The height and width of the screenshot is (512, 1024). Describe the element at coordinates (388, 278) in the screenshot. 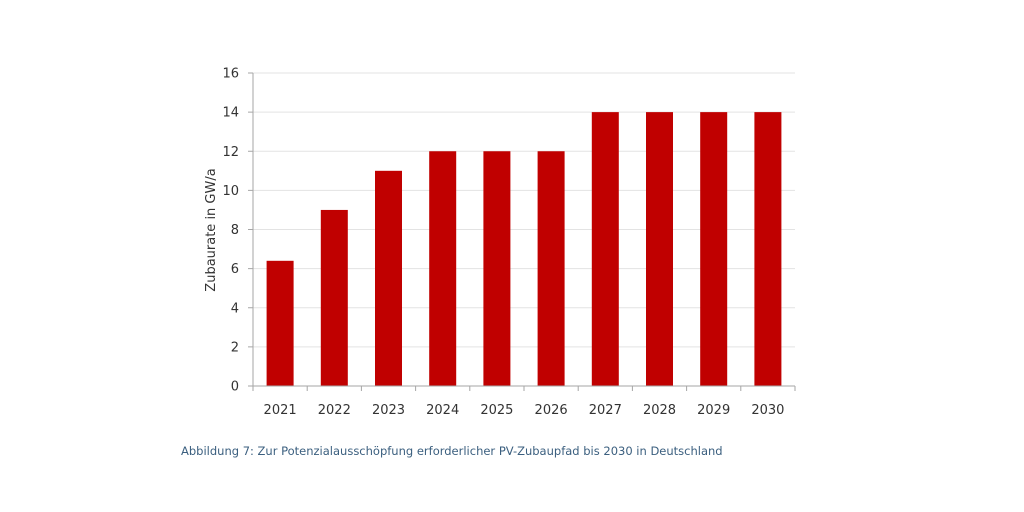

I see `bar-2023` at that location.